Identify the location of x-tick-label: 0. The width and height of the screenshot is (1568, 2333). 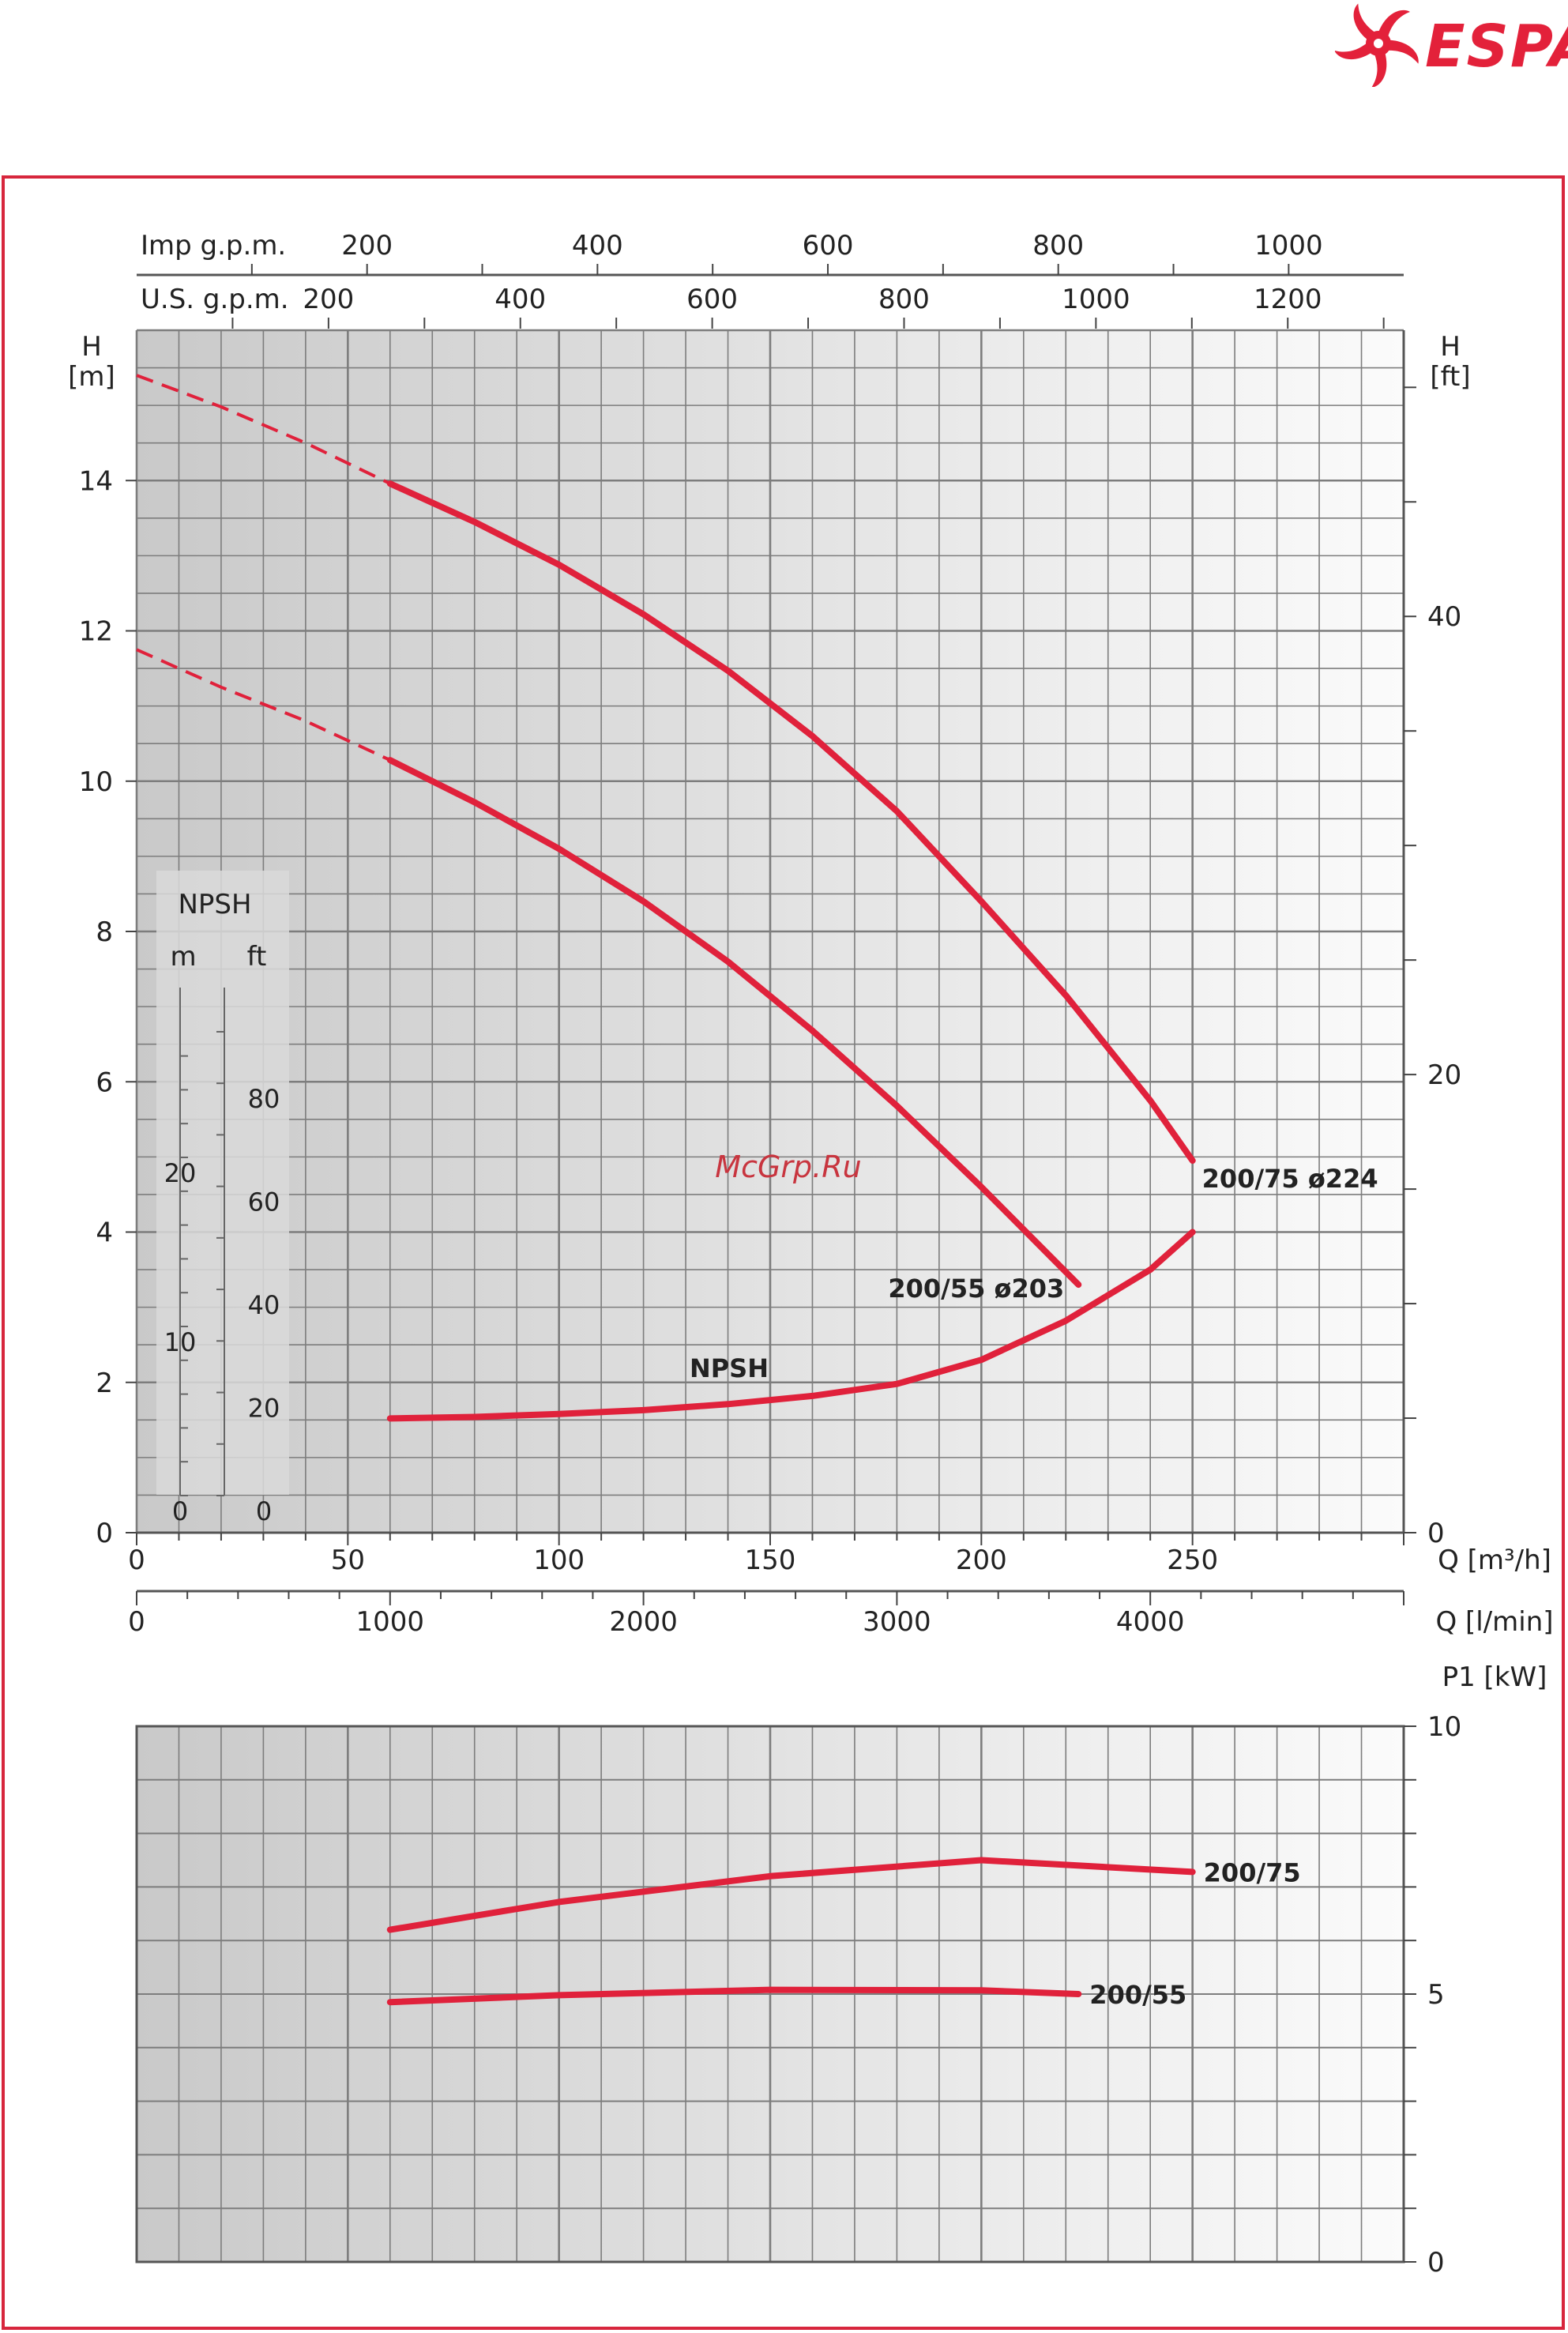
(136, 1560).